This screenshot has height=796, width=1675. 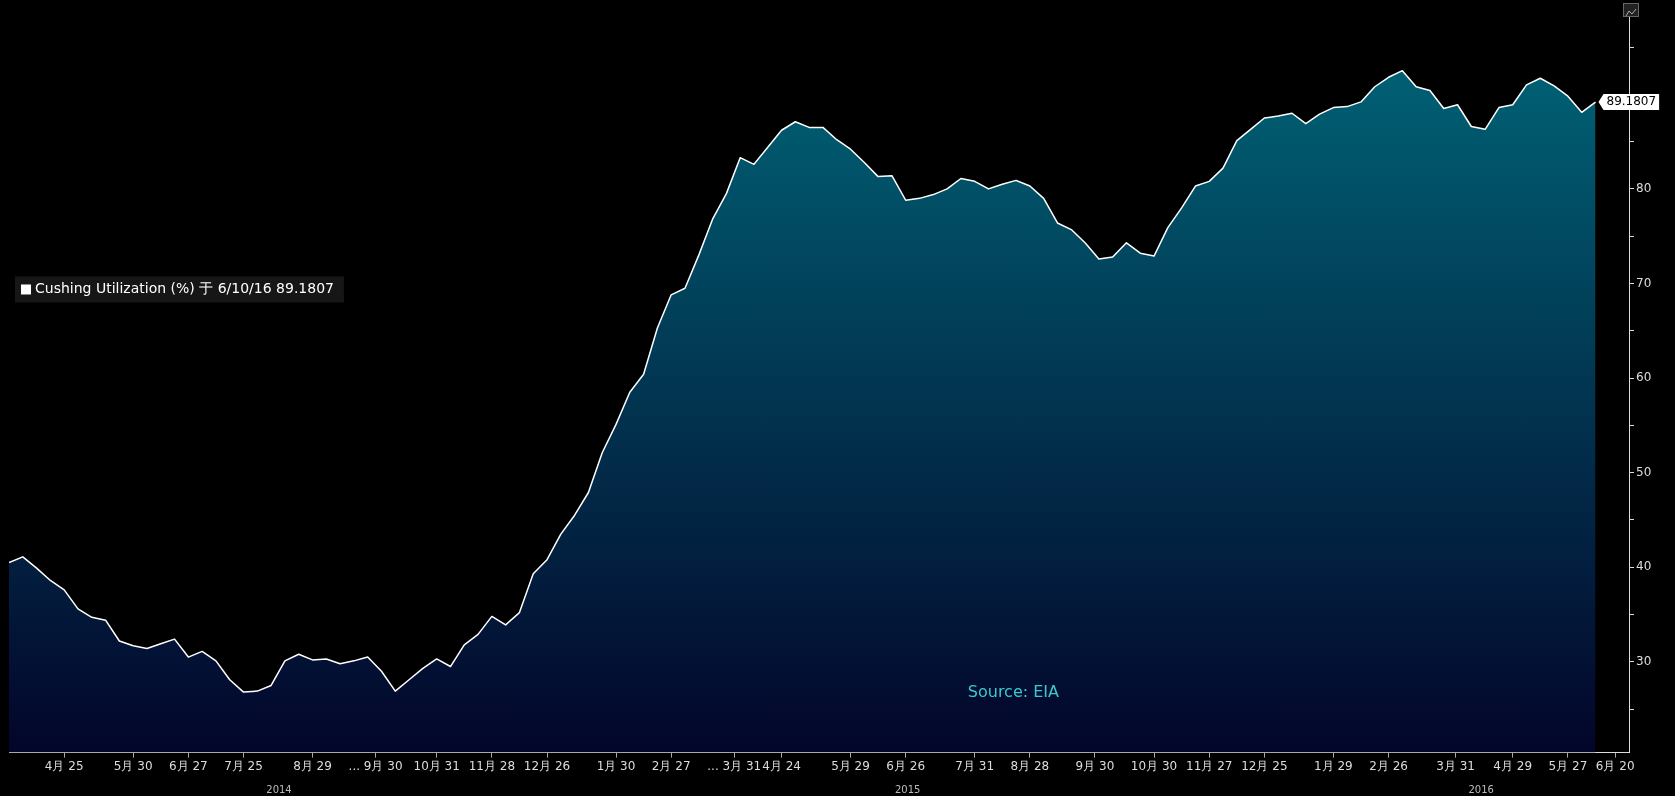 What do you see at coordinates (184, 288) in the screenshot?
I see `legend-label: Cushing Utilization (%) 于 6/10/16 89.1807` at bounding box center [184, 288].